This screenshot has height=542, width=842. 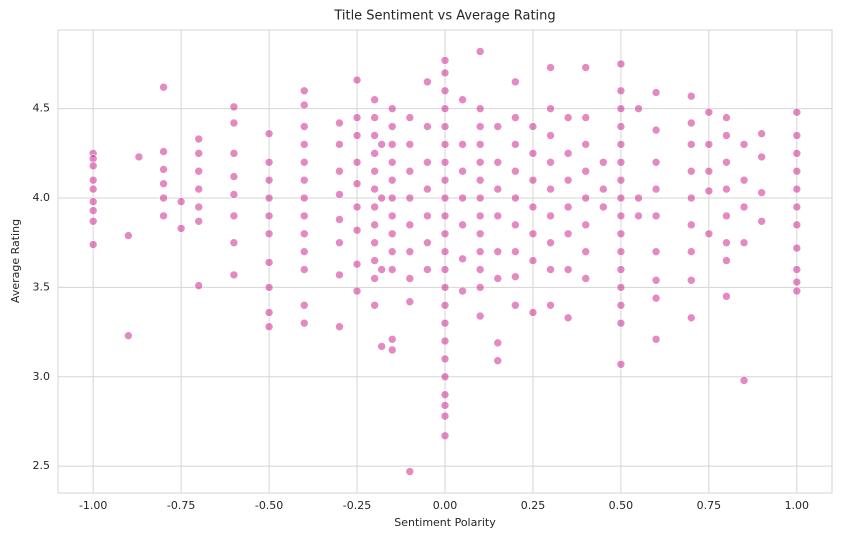 What do you see at coordinates (621, 505) in the screenshot?
I see `x-tick-label: 0.50` at bounding box center [621, 505].